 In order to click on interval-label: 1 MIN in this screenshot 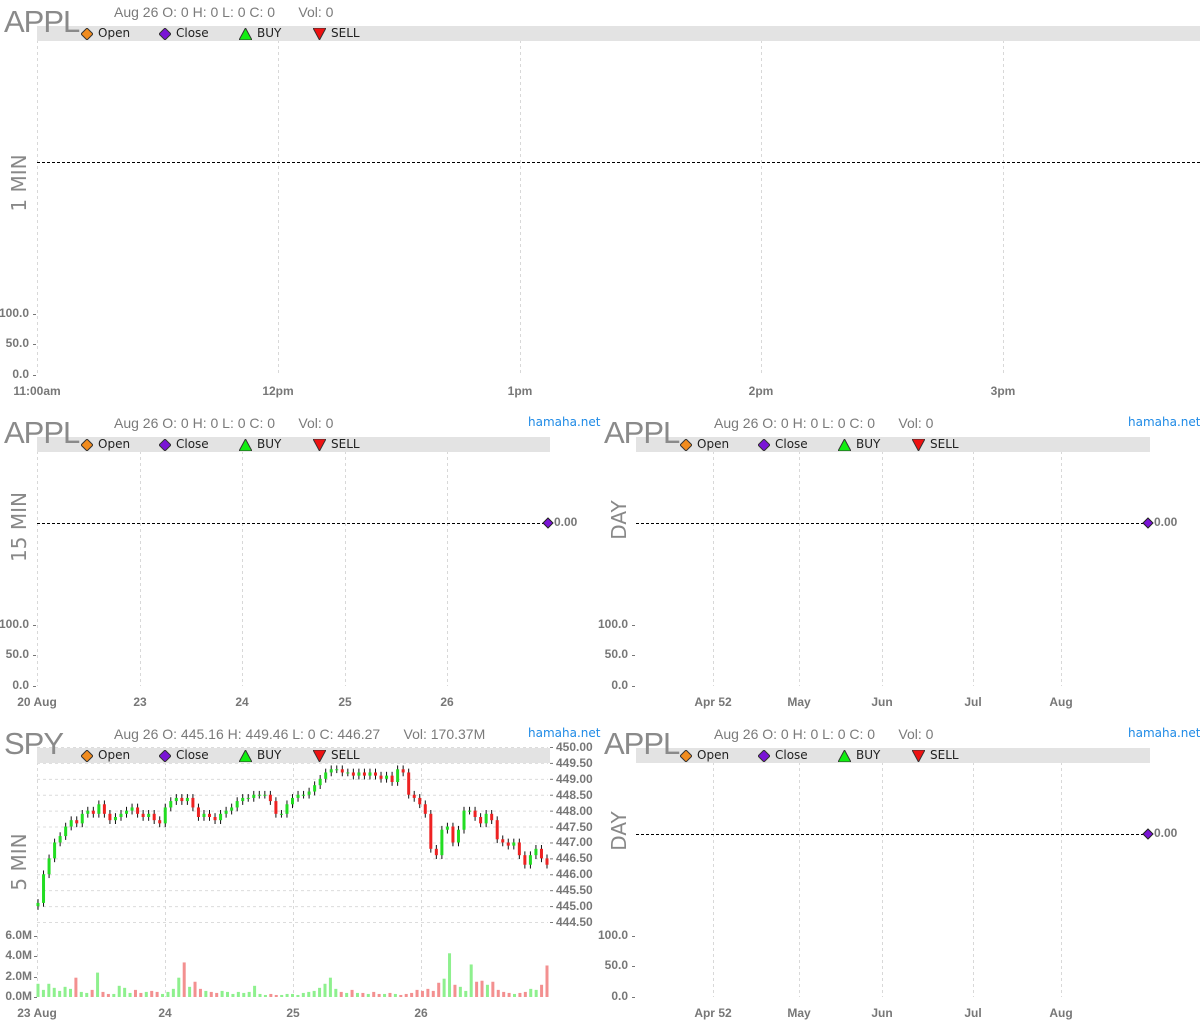, I will do `click(19, 183)`.